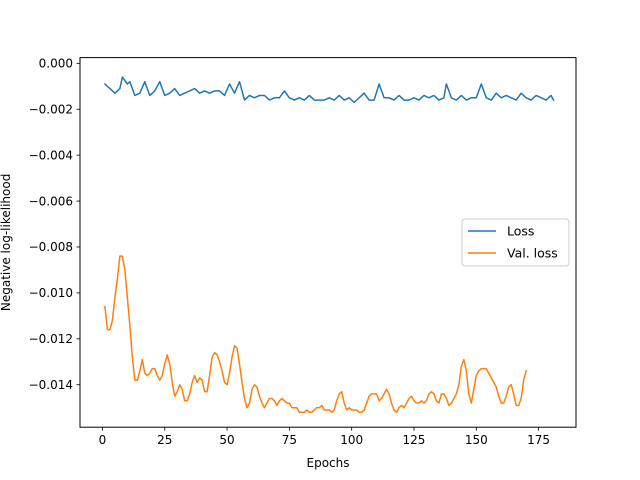 This screenshot has width=640, height=480. Describe the element at coordinates (532, 253) in the screenshot. I see `legend-label-val-loss: Val. loss` at that location.